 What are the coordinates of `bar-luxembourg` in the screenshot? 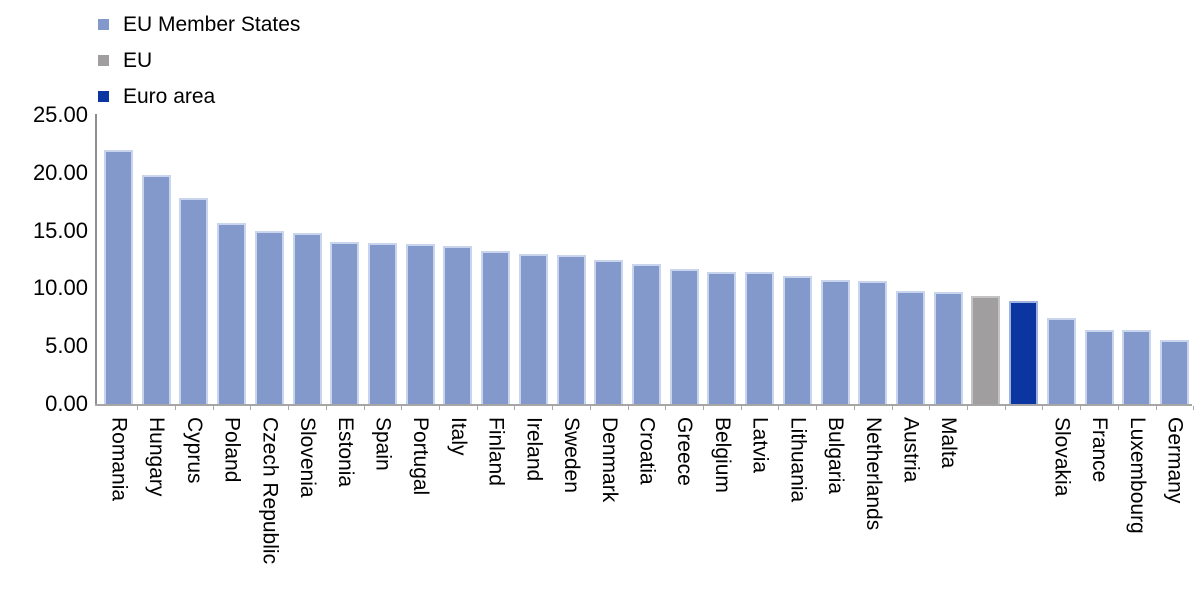 It's located at (1137, 367).